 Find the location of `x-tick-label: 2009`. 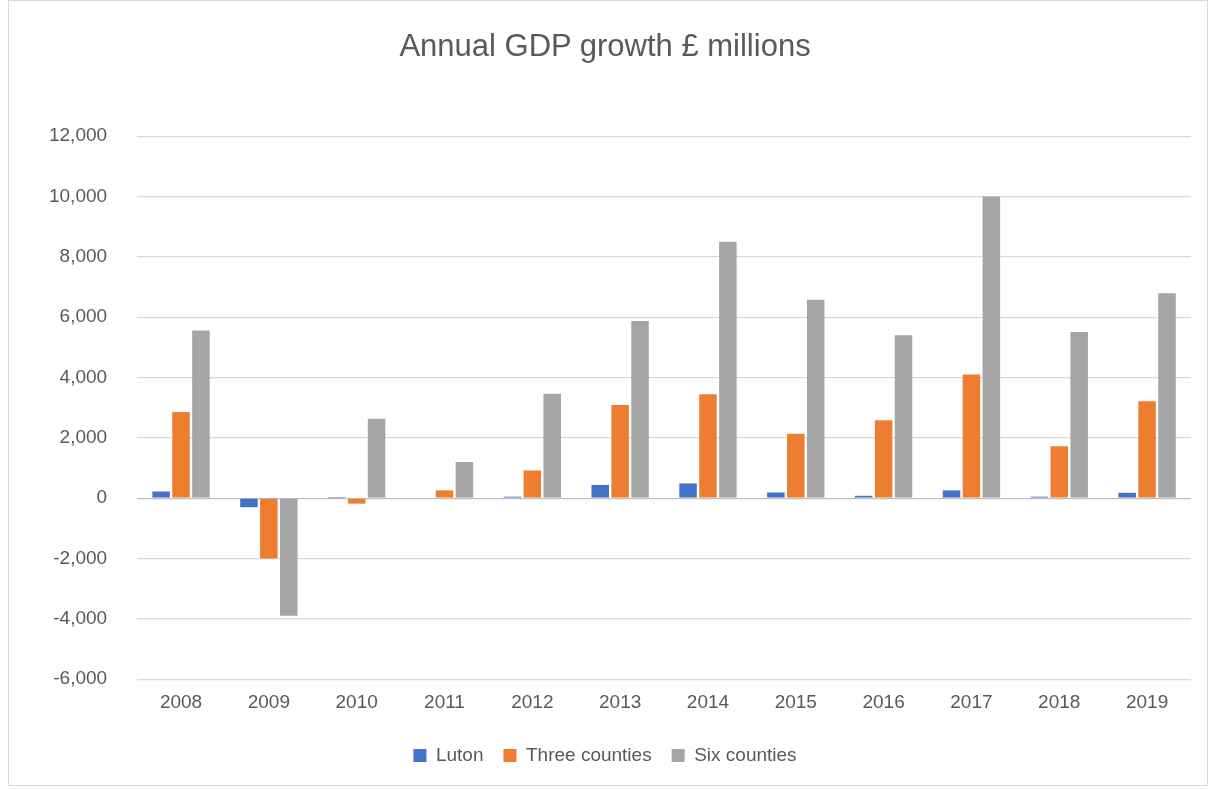

x-tick-label: 2009 is located at coordinates (268, 701).